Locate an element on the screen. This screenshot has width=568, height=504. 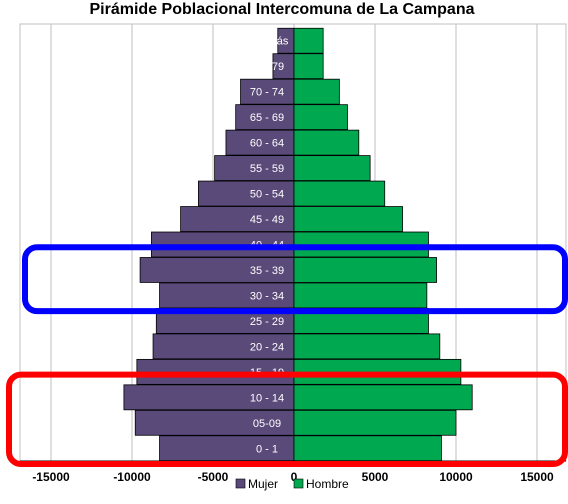
legend-swatch-hombre is located at coordinates (298, 483).